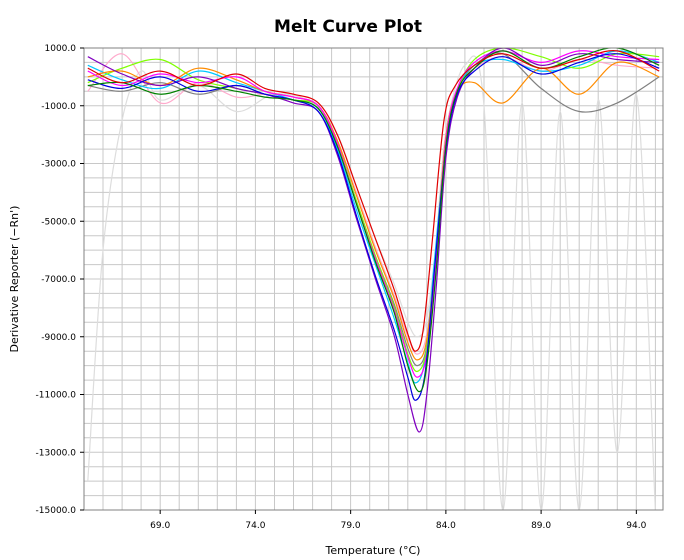 Image resolution: width=684 pixels, height=560 pixels. What do you see at coordinates (446, 526) in the screenshot?
I see `x-tick-label: 84.0` at bounding box center [446, 526].